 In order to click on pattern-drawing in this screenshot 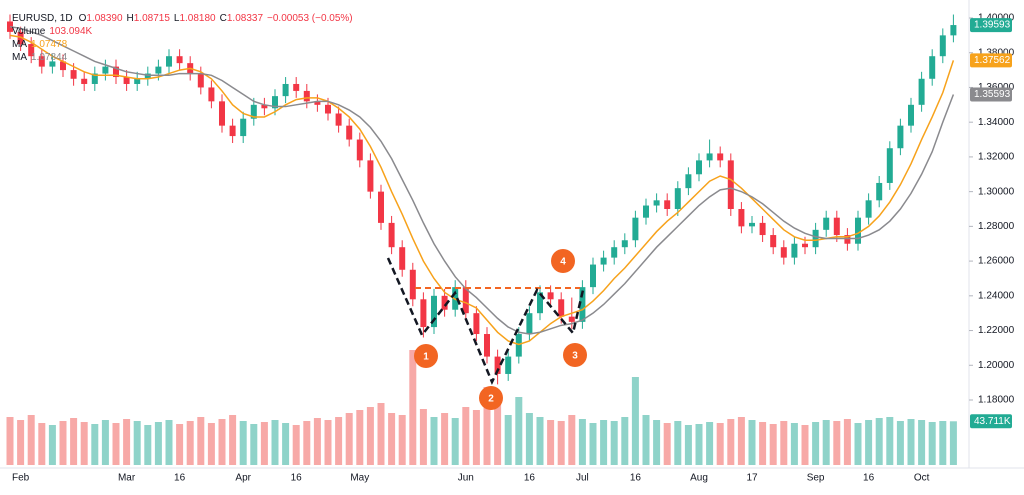, I will do `click(485, 321)`.